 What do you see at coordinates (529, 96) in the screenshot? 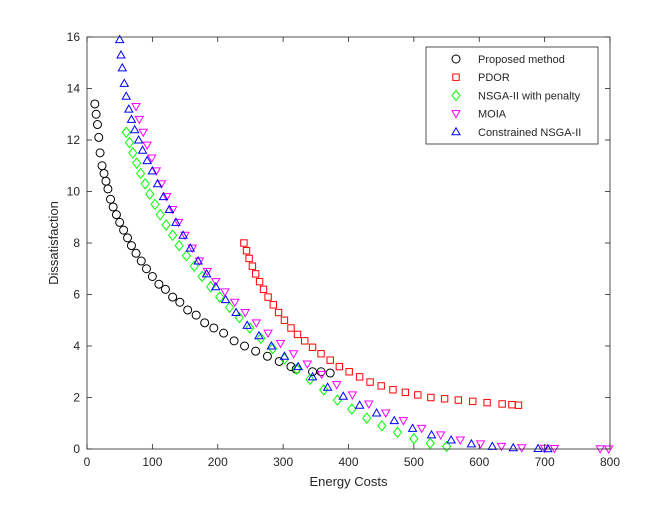
I see `legend-label: NSGA-II with penalty` at bounding box center [529, 96].